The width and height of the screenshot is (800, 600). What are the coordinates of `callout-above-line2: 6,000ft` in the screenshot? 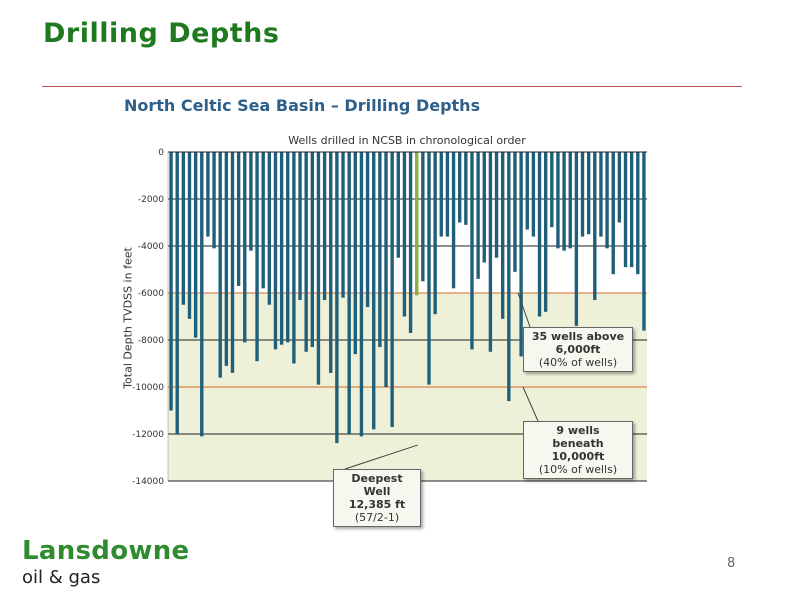 It's located at (578, 349).